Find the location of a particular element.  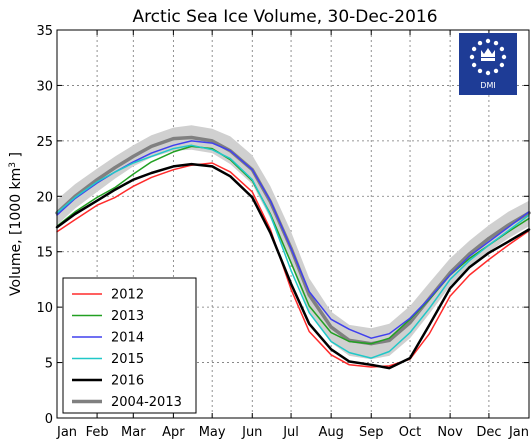

x-tick-label: Oct is located at coordinates (410, 432).